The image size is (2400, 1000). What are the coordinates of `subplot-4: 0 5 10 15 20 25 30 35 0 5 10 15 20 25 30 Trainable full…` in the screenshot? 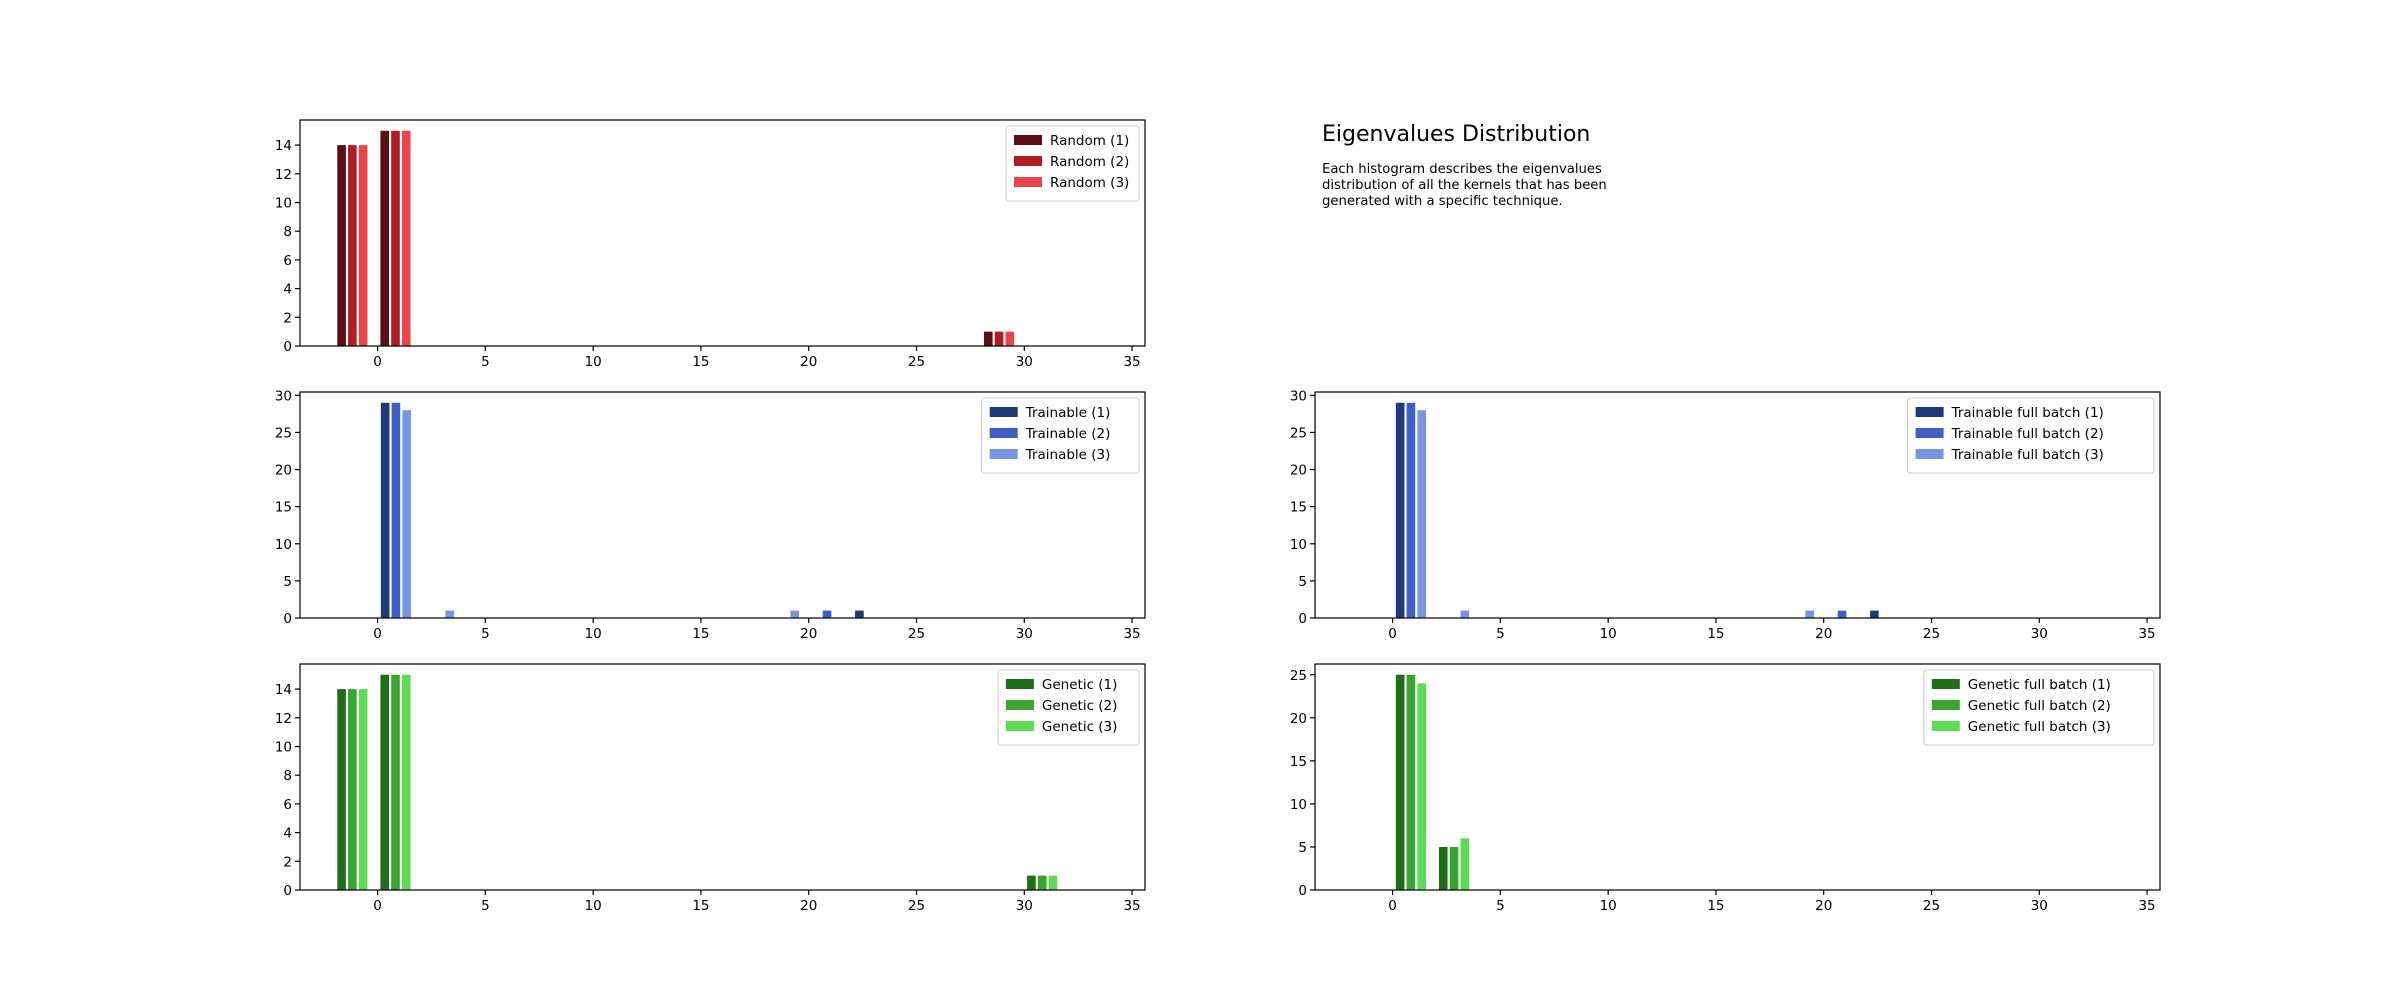 It's located at (1725, 515).